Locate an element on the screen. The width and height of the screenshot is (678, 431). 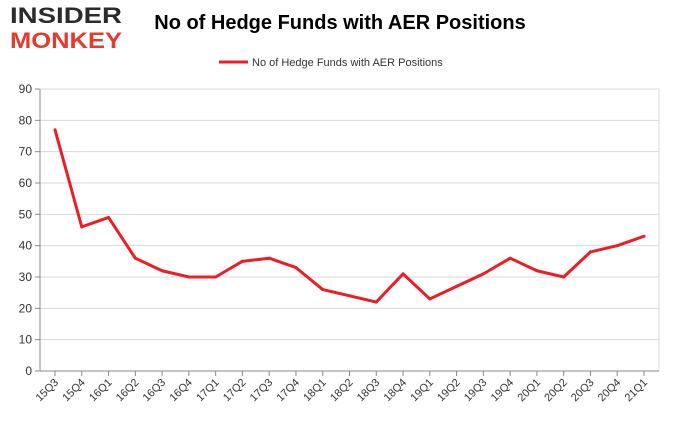
x-tick-label: 19Q1 is located at coordinates (422, 391).